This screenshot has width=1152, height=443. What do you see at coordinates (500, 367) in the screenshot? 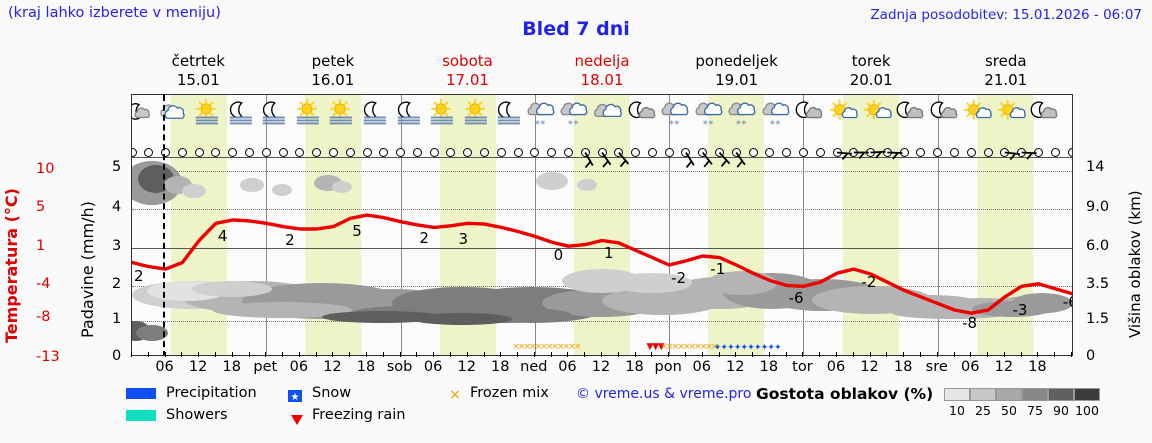
I see `x-label-10: 18` at bounding box center [500, 367].